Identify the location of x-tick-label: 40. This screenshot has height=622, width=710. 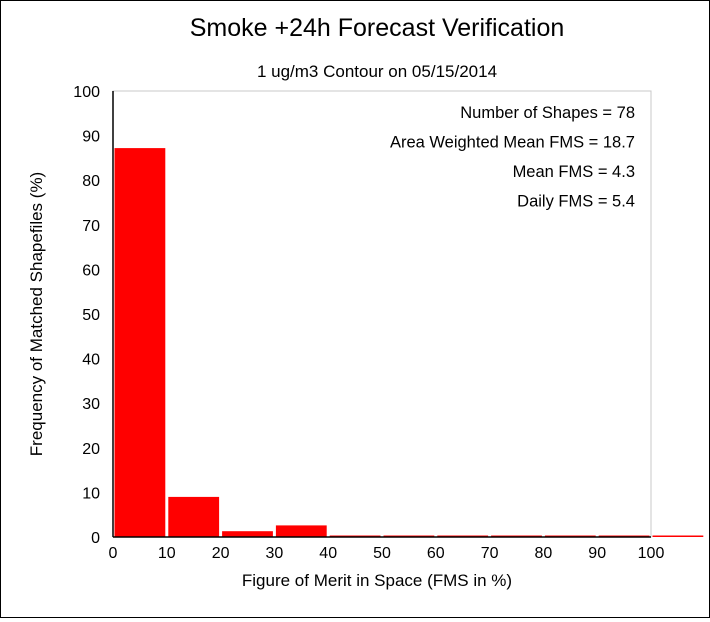
(328, 553).